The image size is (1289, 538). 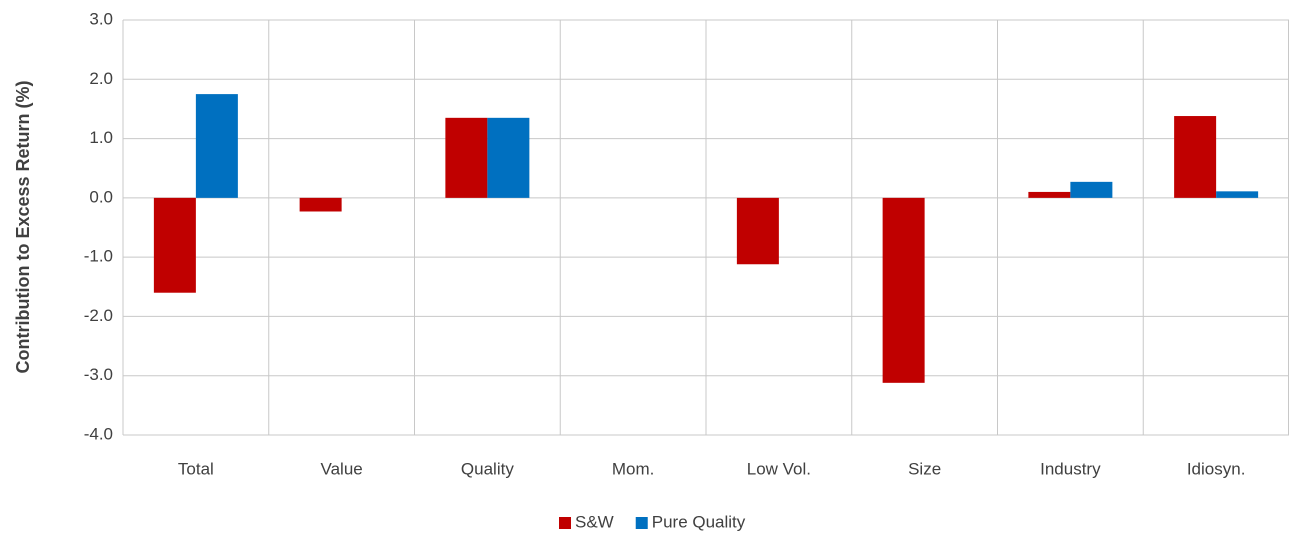 I want to click on y-axis-label: Contribution to Excess Return (%), so click(x=23, y=226).